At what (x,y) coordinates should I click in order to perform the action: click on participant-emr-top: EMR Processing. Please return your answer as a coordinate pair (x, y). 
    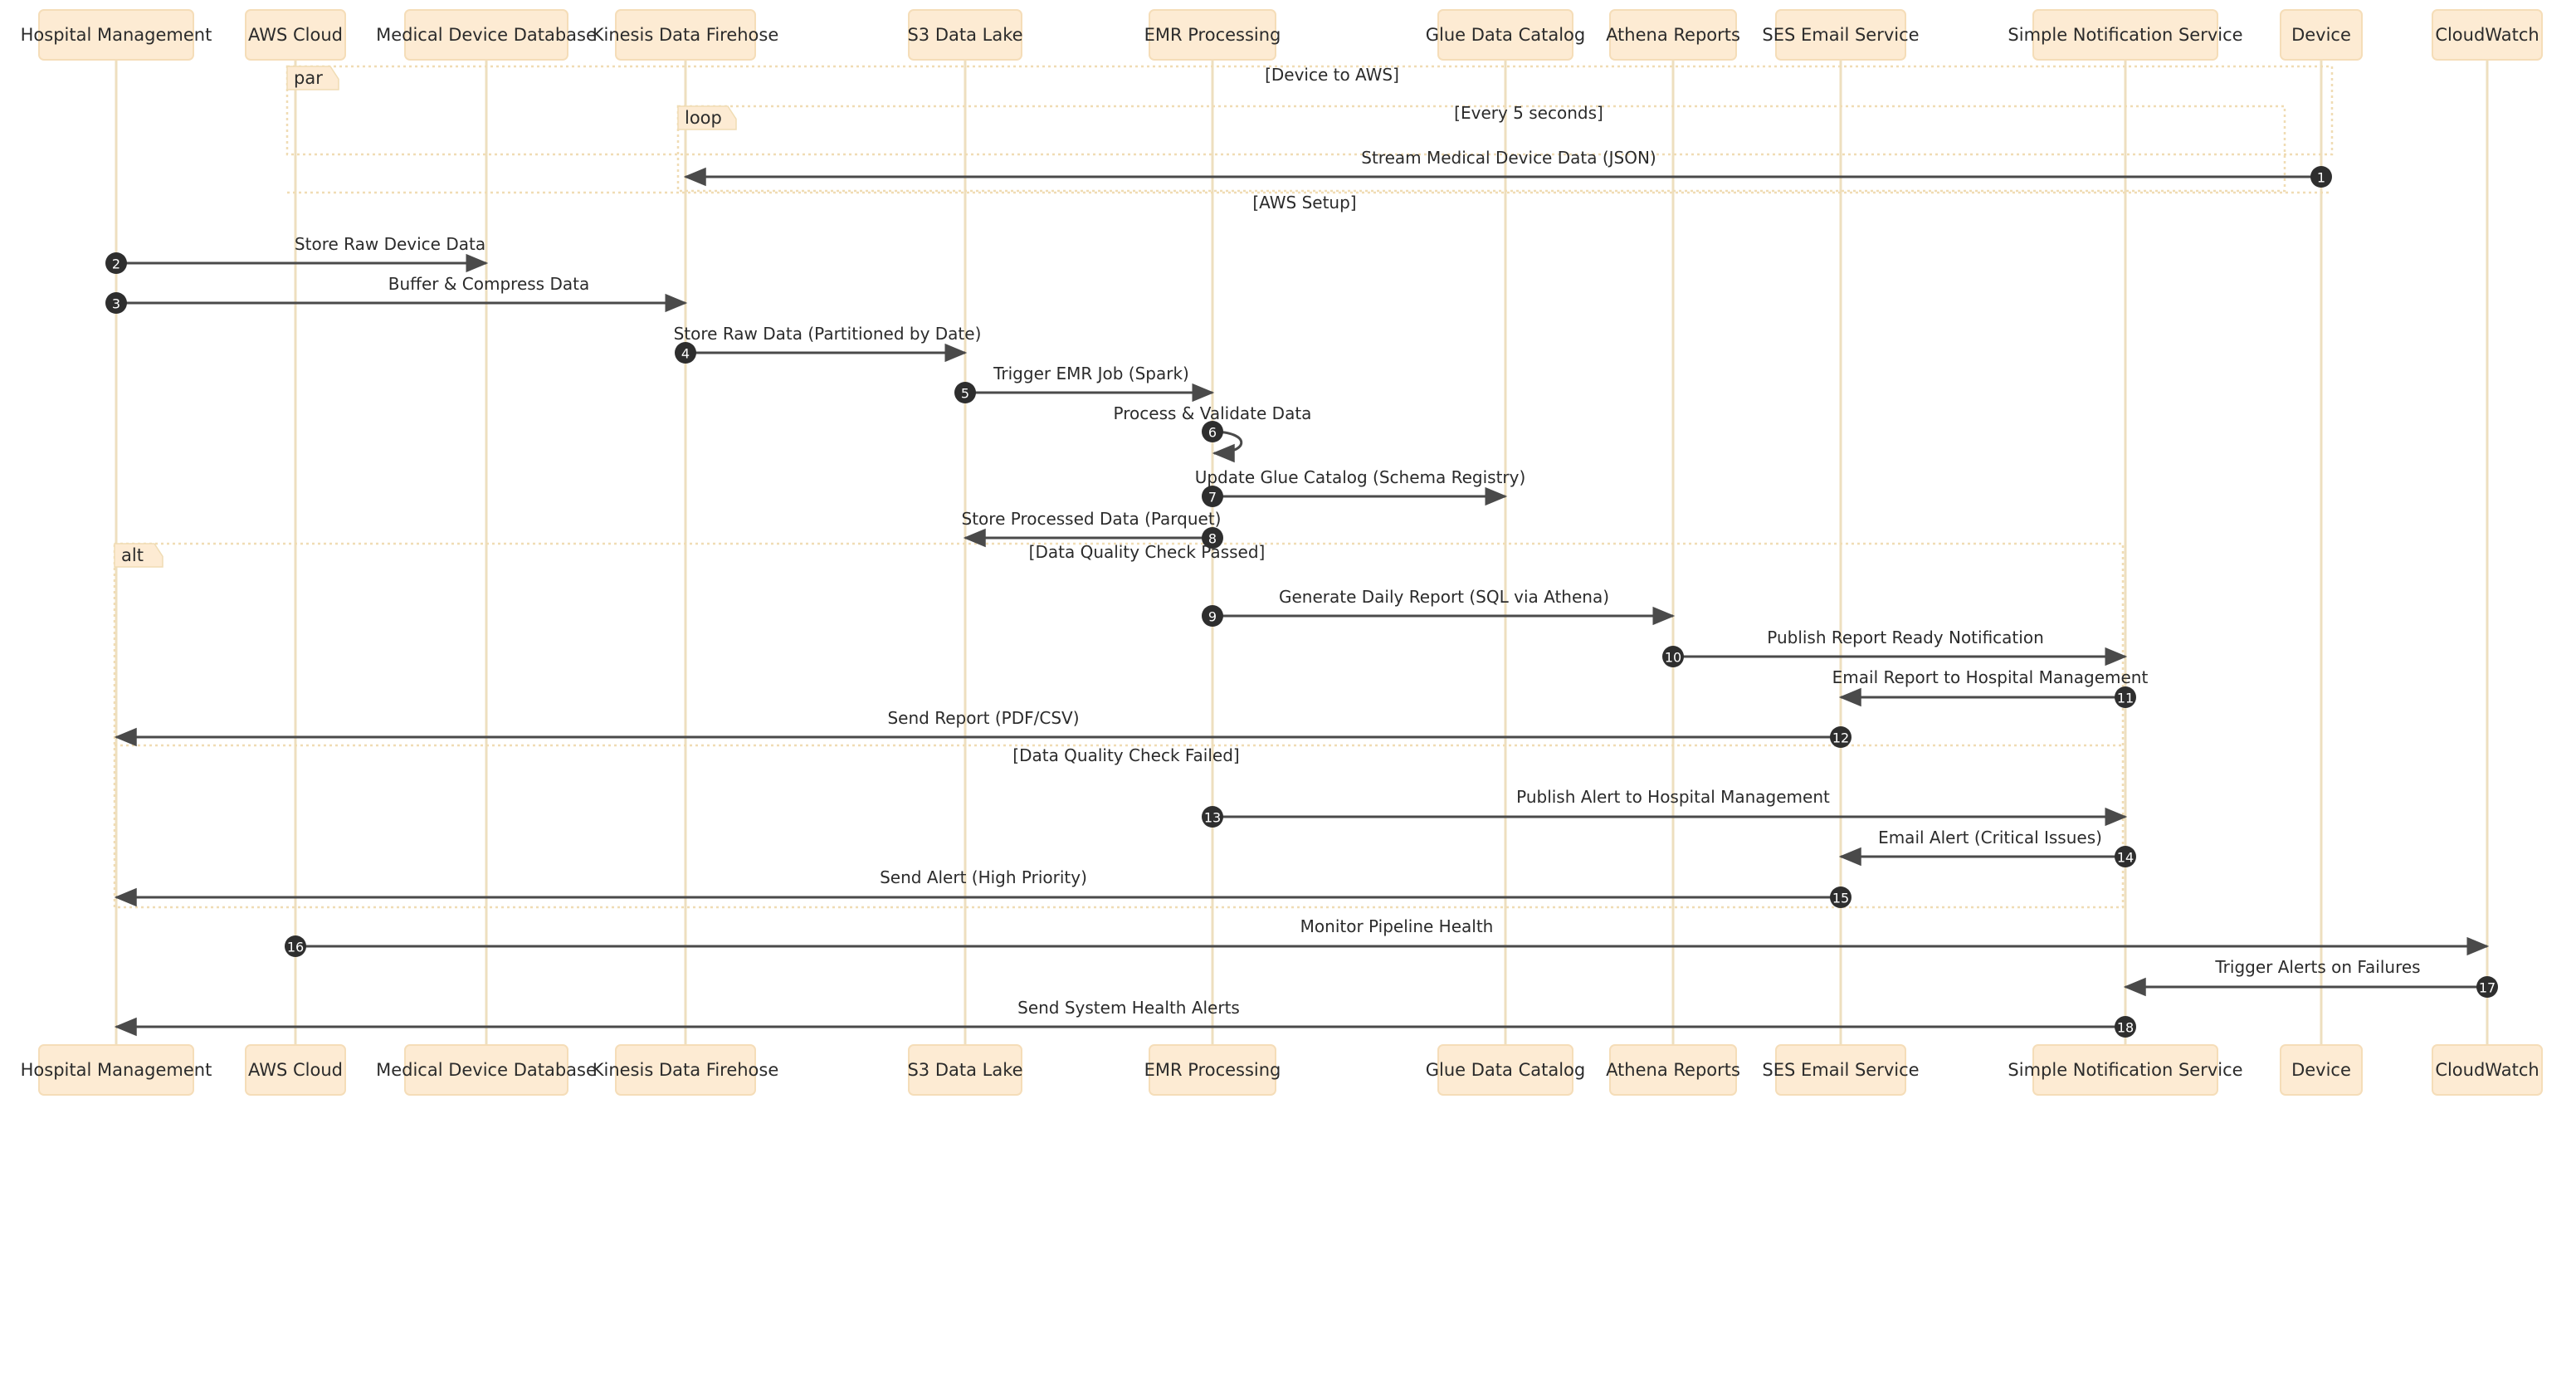
    Looking at the image, I should click on (1213, 35).